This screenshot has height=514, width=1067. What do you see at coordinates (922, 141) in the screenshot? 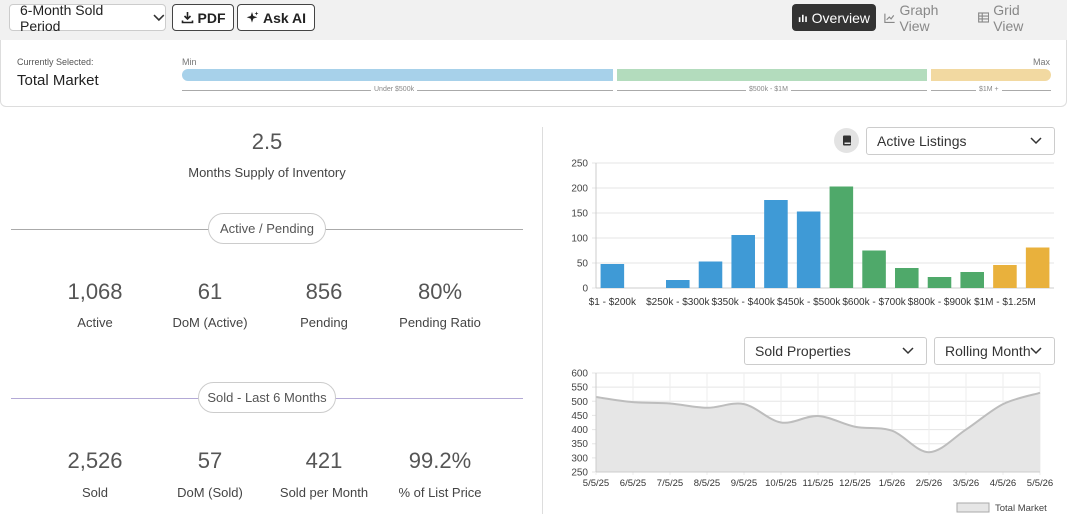
I see `bar-chart-metric-value: Active Listings` at bounding box center [922, 141].